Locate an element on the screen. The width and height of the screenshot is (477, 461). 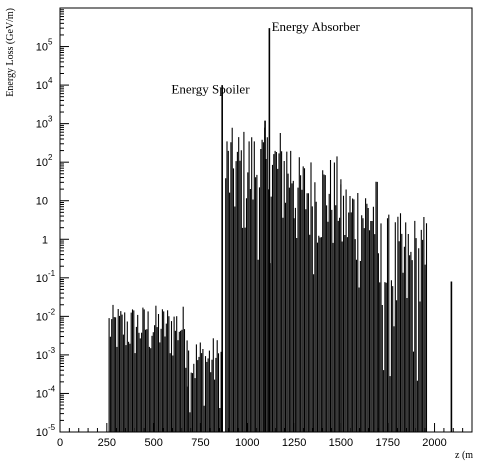
y-tick-exponent: 4 is located at coordinates (50, 80).